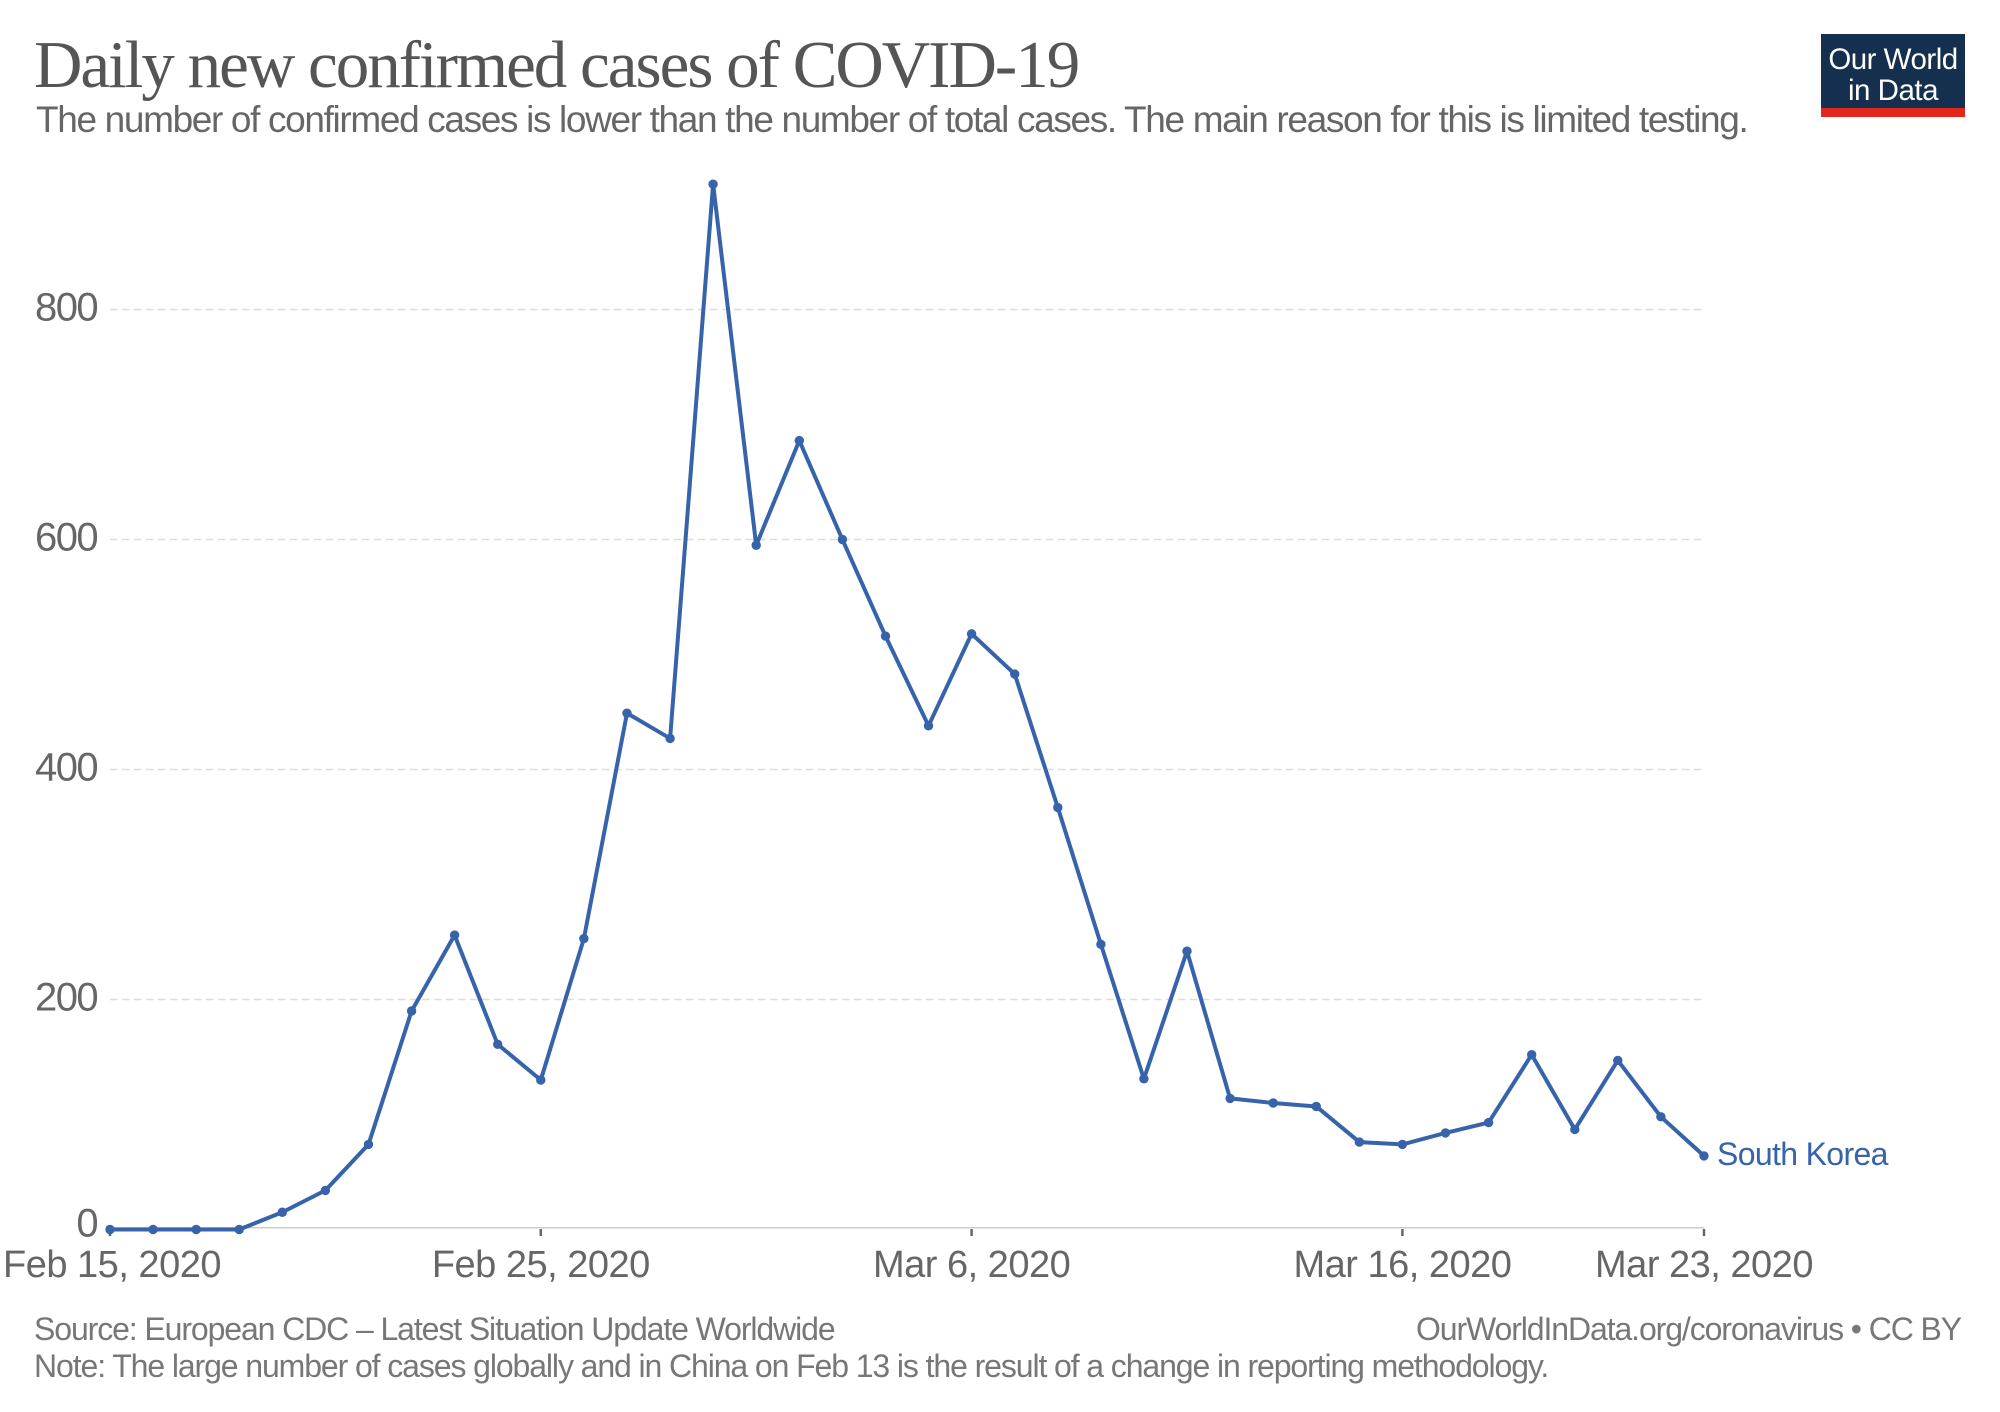 This screenshot has width=2000, height=1412. I want to click on svg-text: Feb 25, 2020, so click(541, 1265).